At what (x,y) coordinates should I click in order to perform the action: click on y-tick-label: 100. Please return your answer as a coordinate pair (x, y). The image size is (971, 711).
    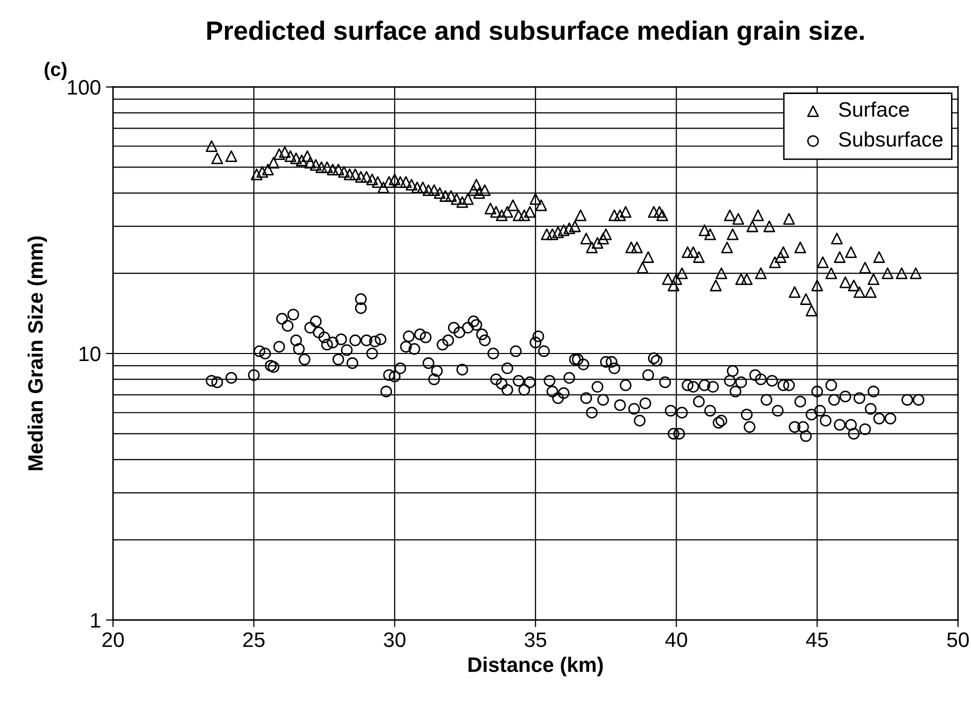
    Looking at the image, I should click on (84, 87).